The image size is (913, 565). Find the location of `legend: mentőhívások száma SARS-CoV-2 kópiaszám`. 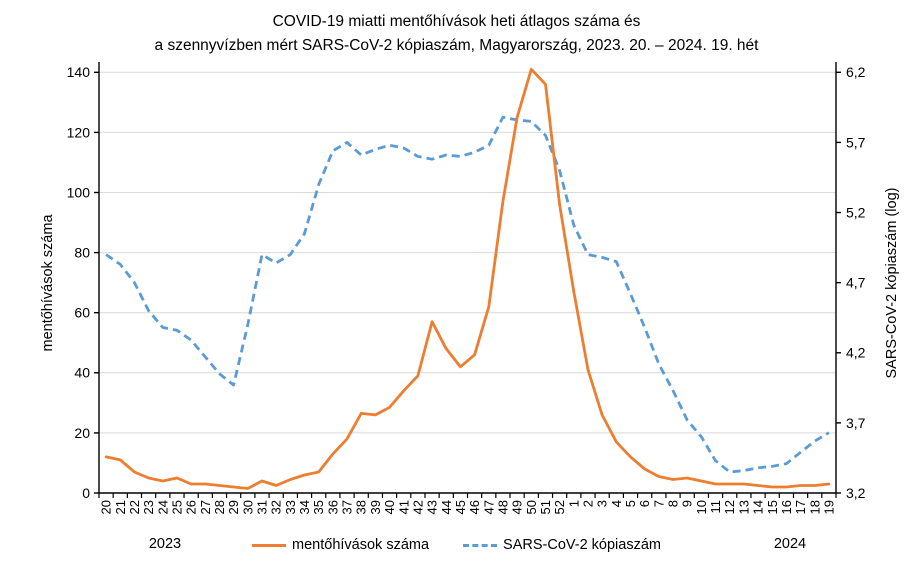

legend: mentőhívások száma SARS-CoV-2 kópiaszám is located at coordinates (456, 545).